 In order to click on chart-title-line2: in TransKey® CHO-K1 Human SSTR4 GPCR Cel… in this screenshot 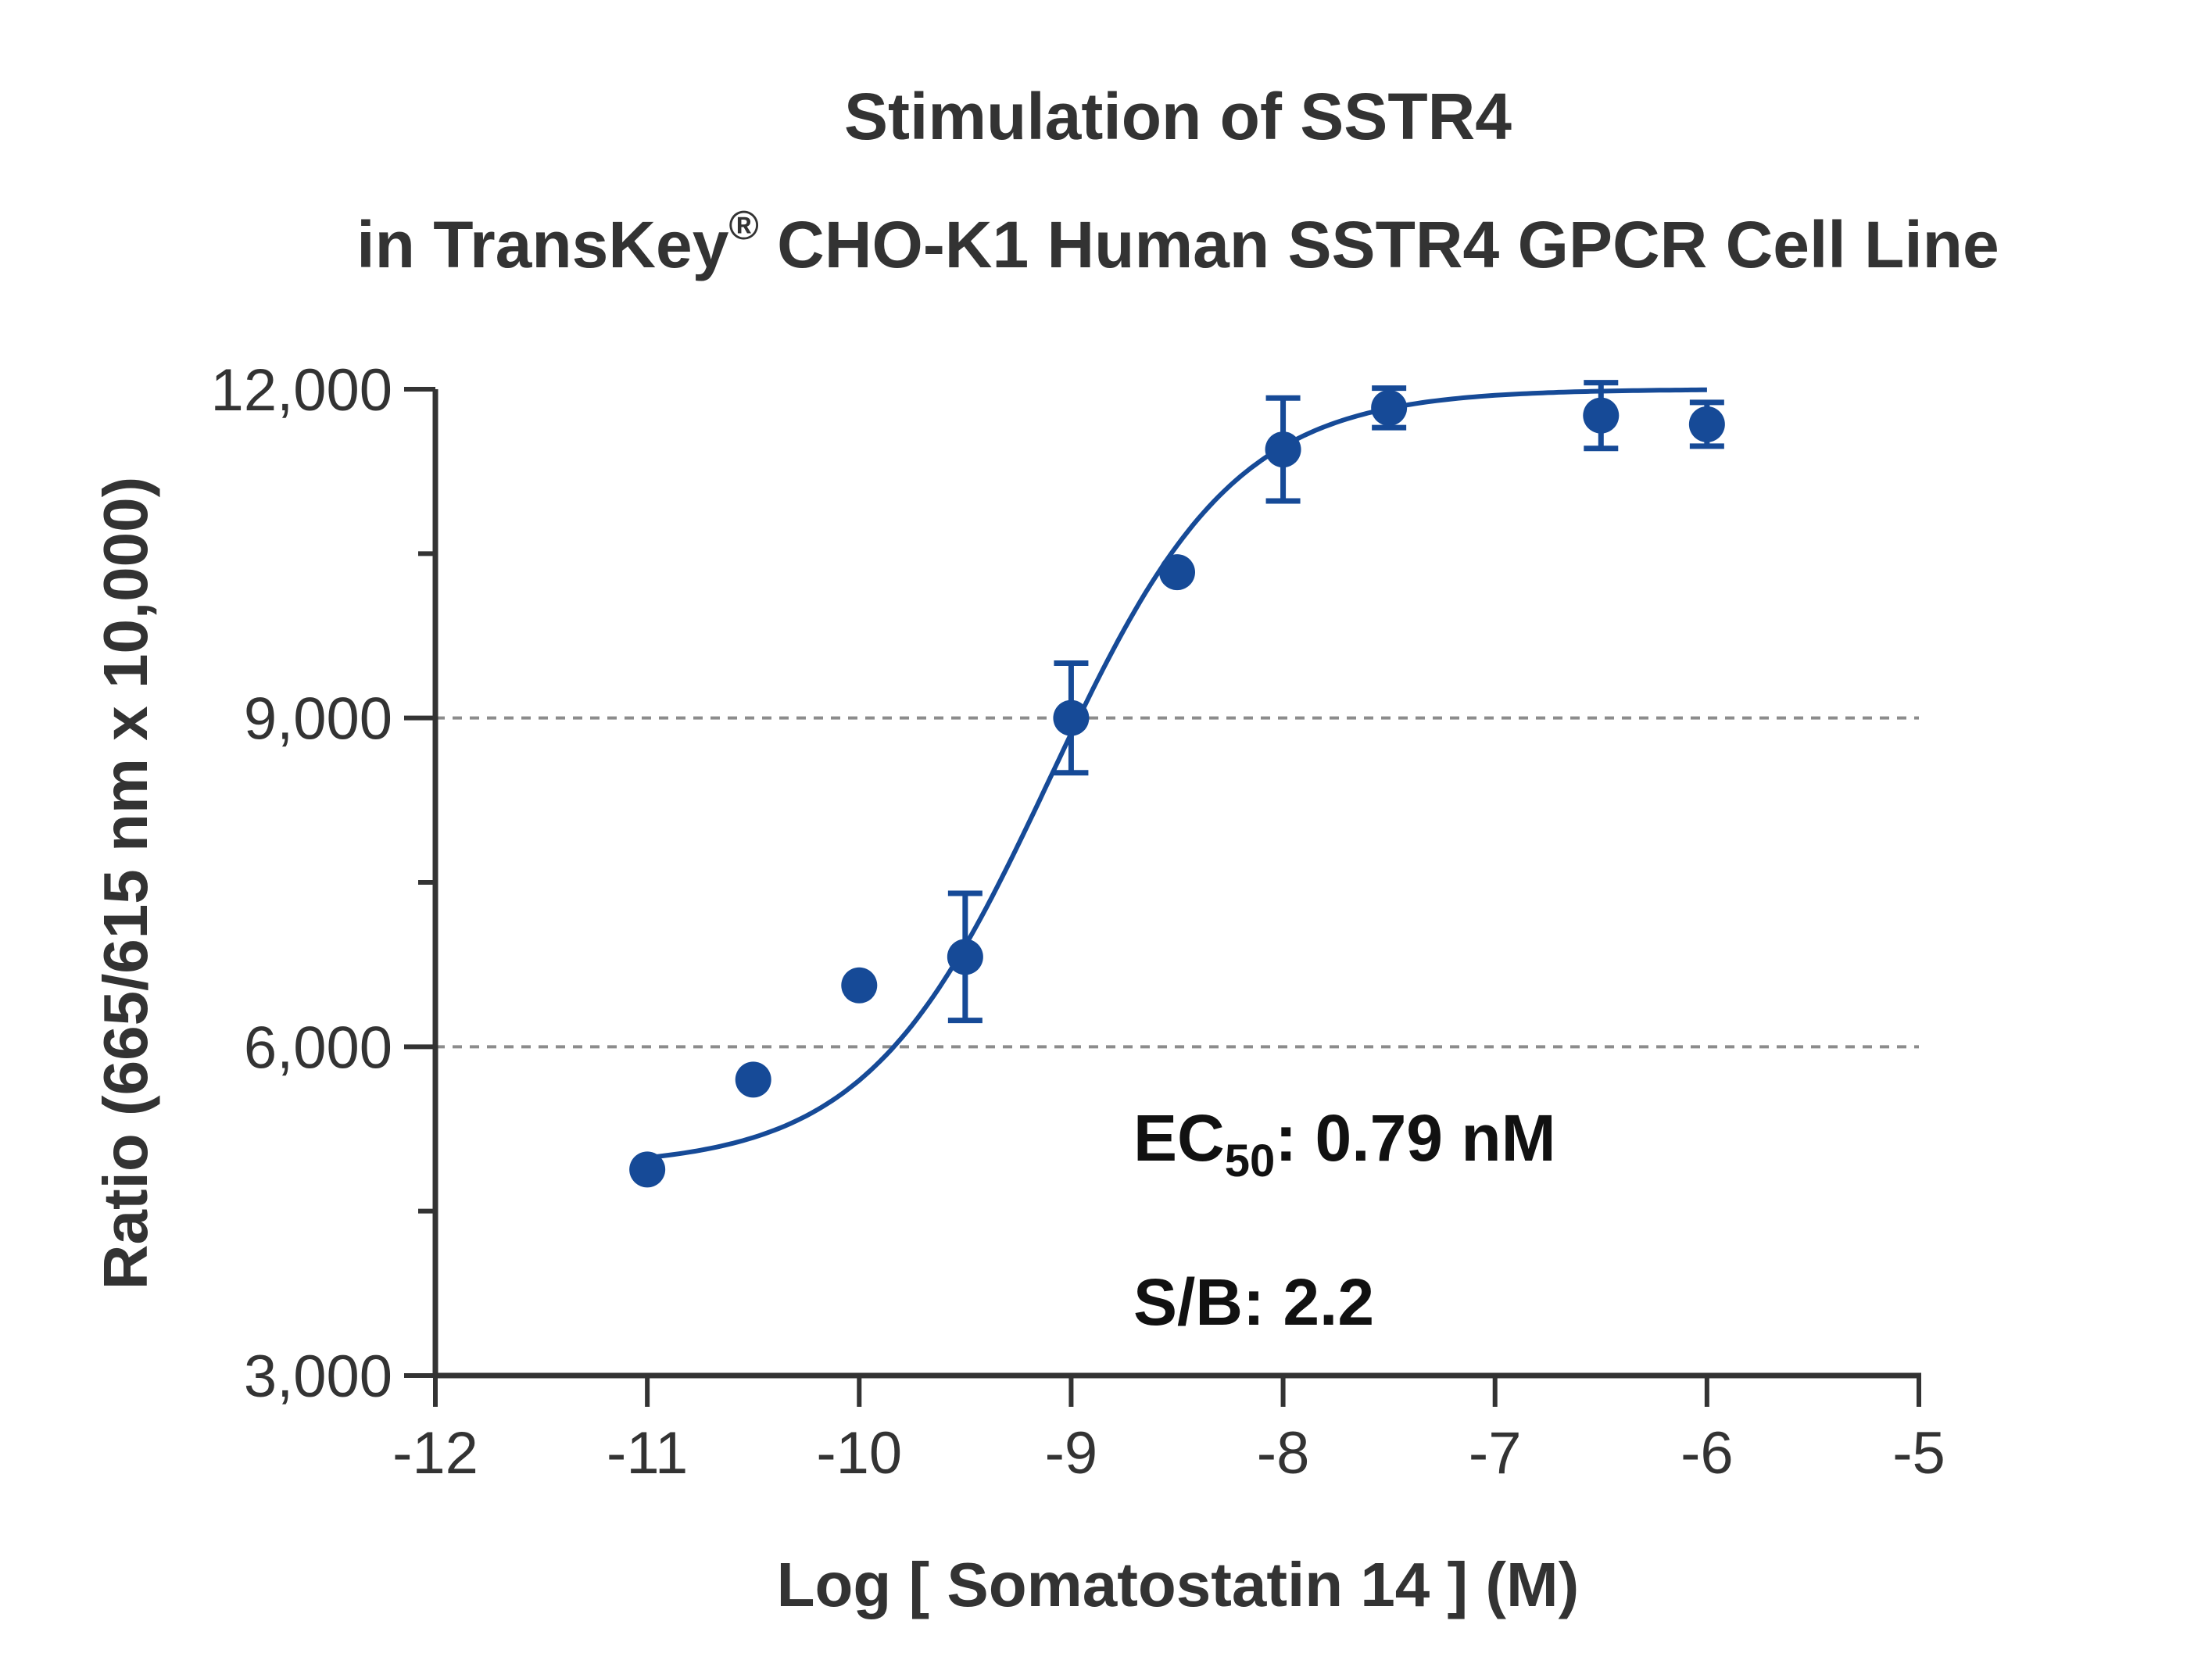, I will do `click(1177, 242)`.